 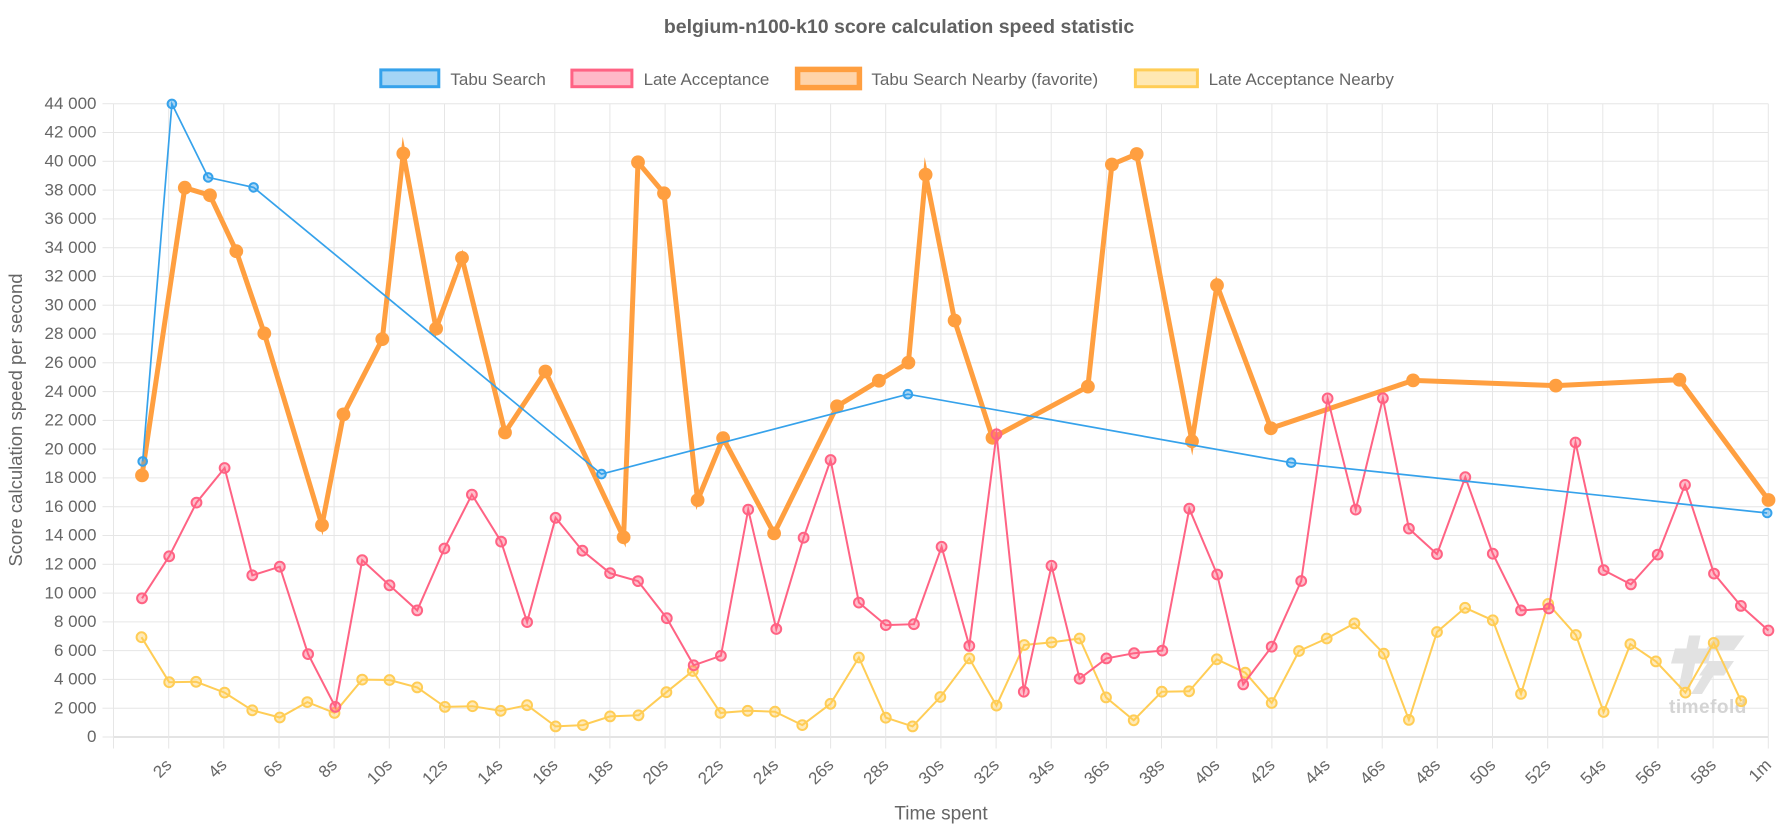 I want to click on svg-text: 28 000, so click(x=71, y=333).